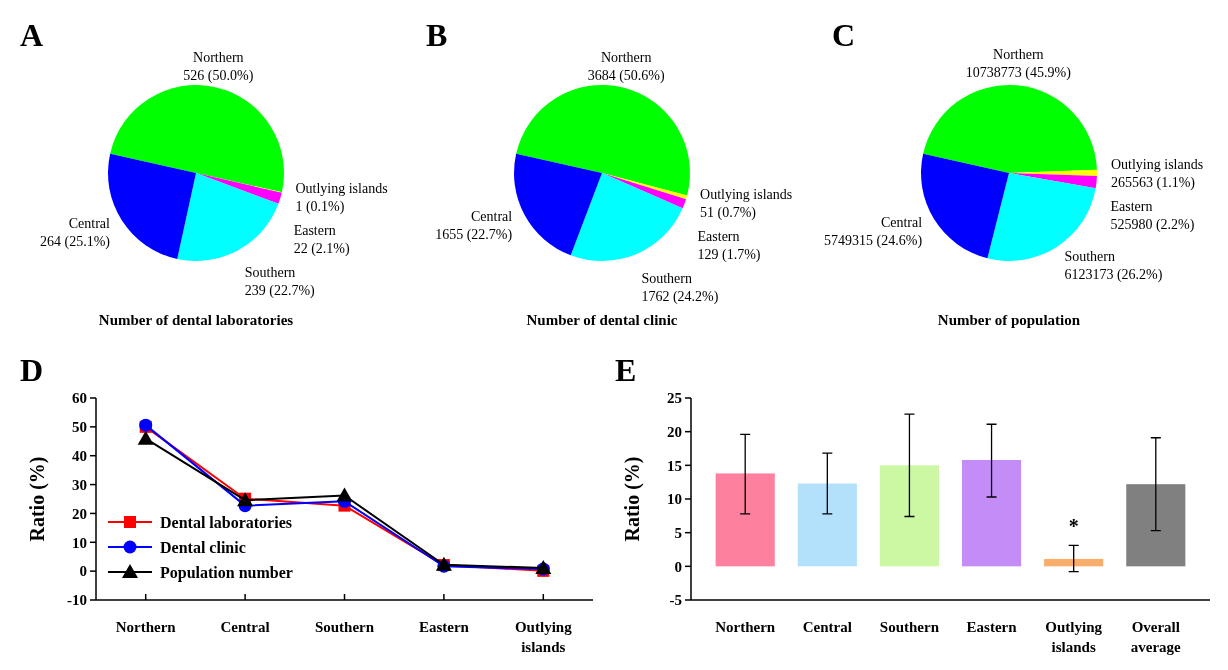  Describe the element at coordinates (1113, 275) in the screenshot. I see `data-label: 6123173 (26.2%)` at that location.